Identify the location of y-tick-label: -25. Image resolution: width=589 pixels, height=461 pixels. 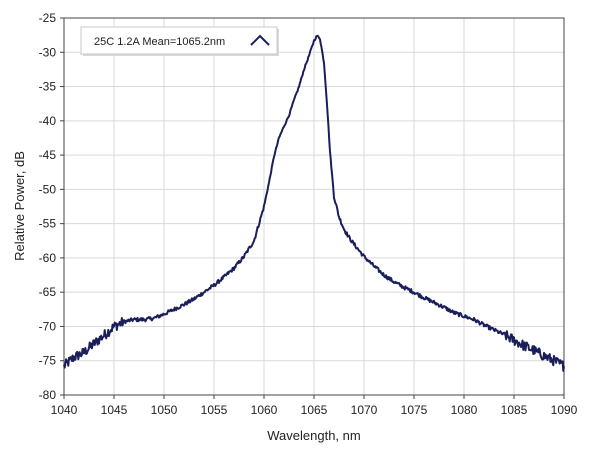
(48, 18).